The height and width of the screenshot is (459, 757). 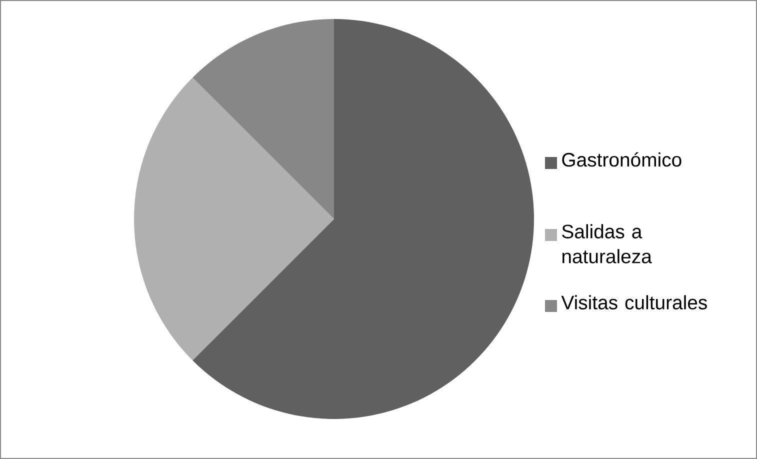 I want to click on legend-label: Visitas culturales, so click(x=634, y=302).